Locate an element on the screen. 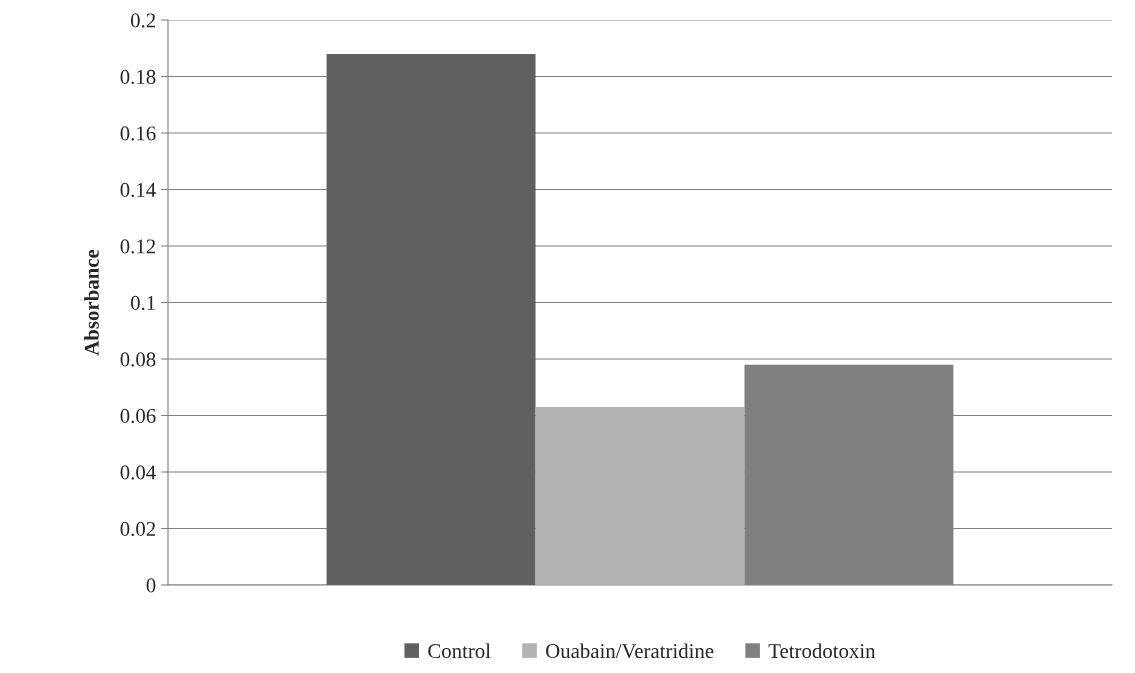  legend-label: Ouabain/Veratridine is located at coordinates (630, 651).